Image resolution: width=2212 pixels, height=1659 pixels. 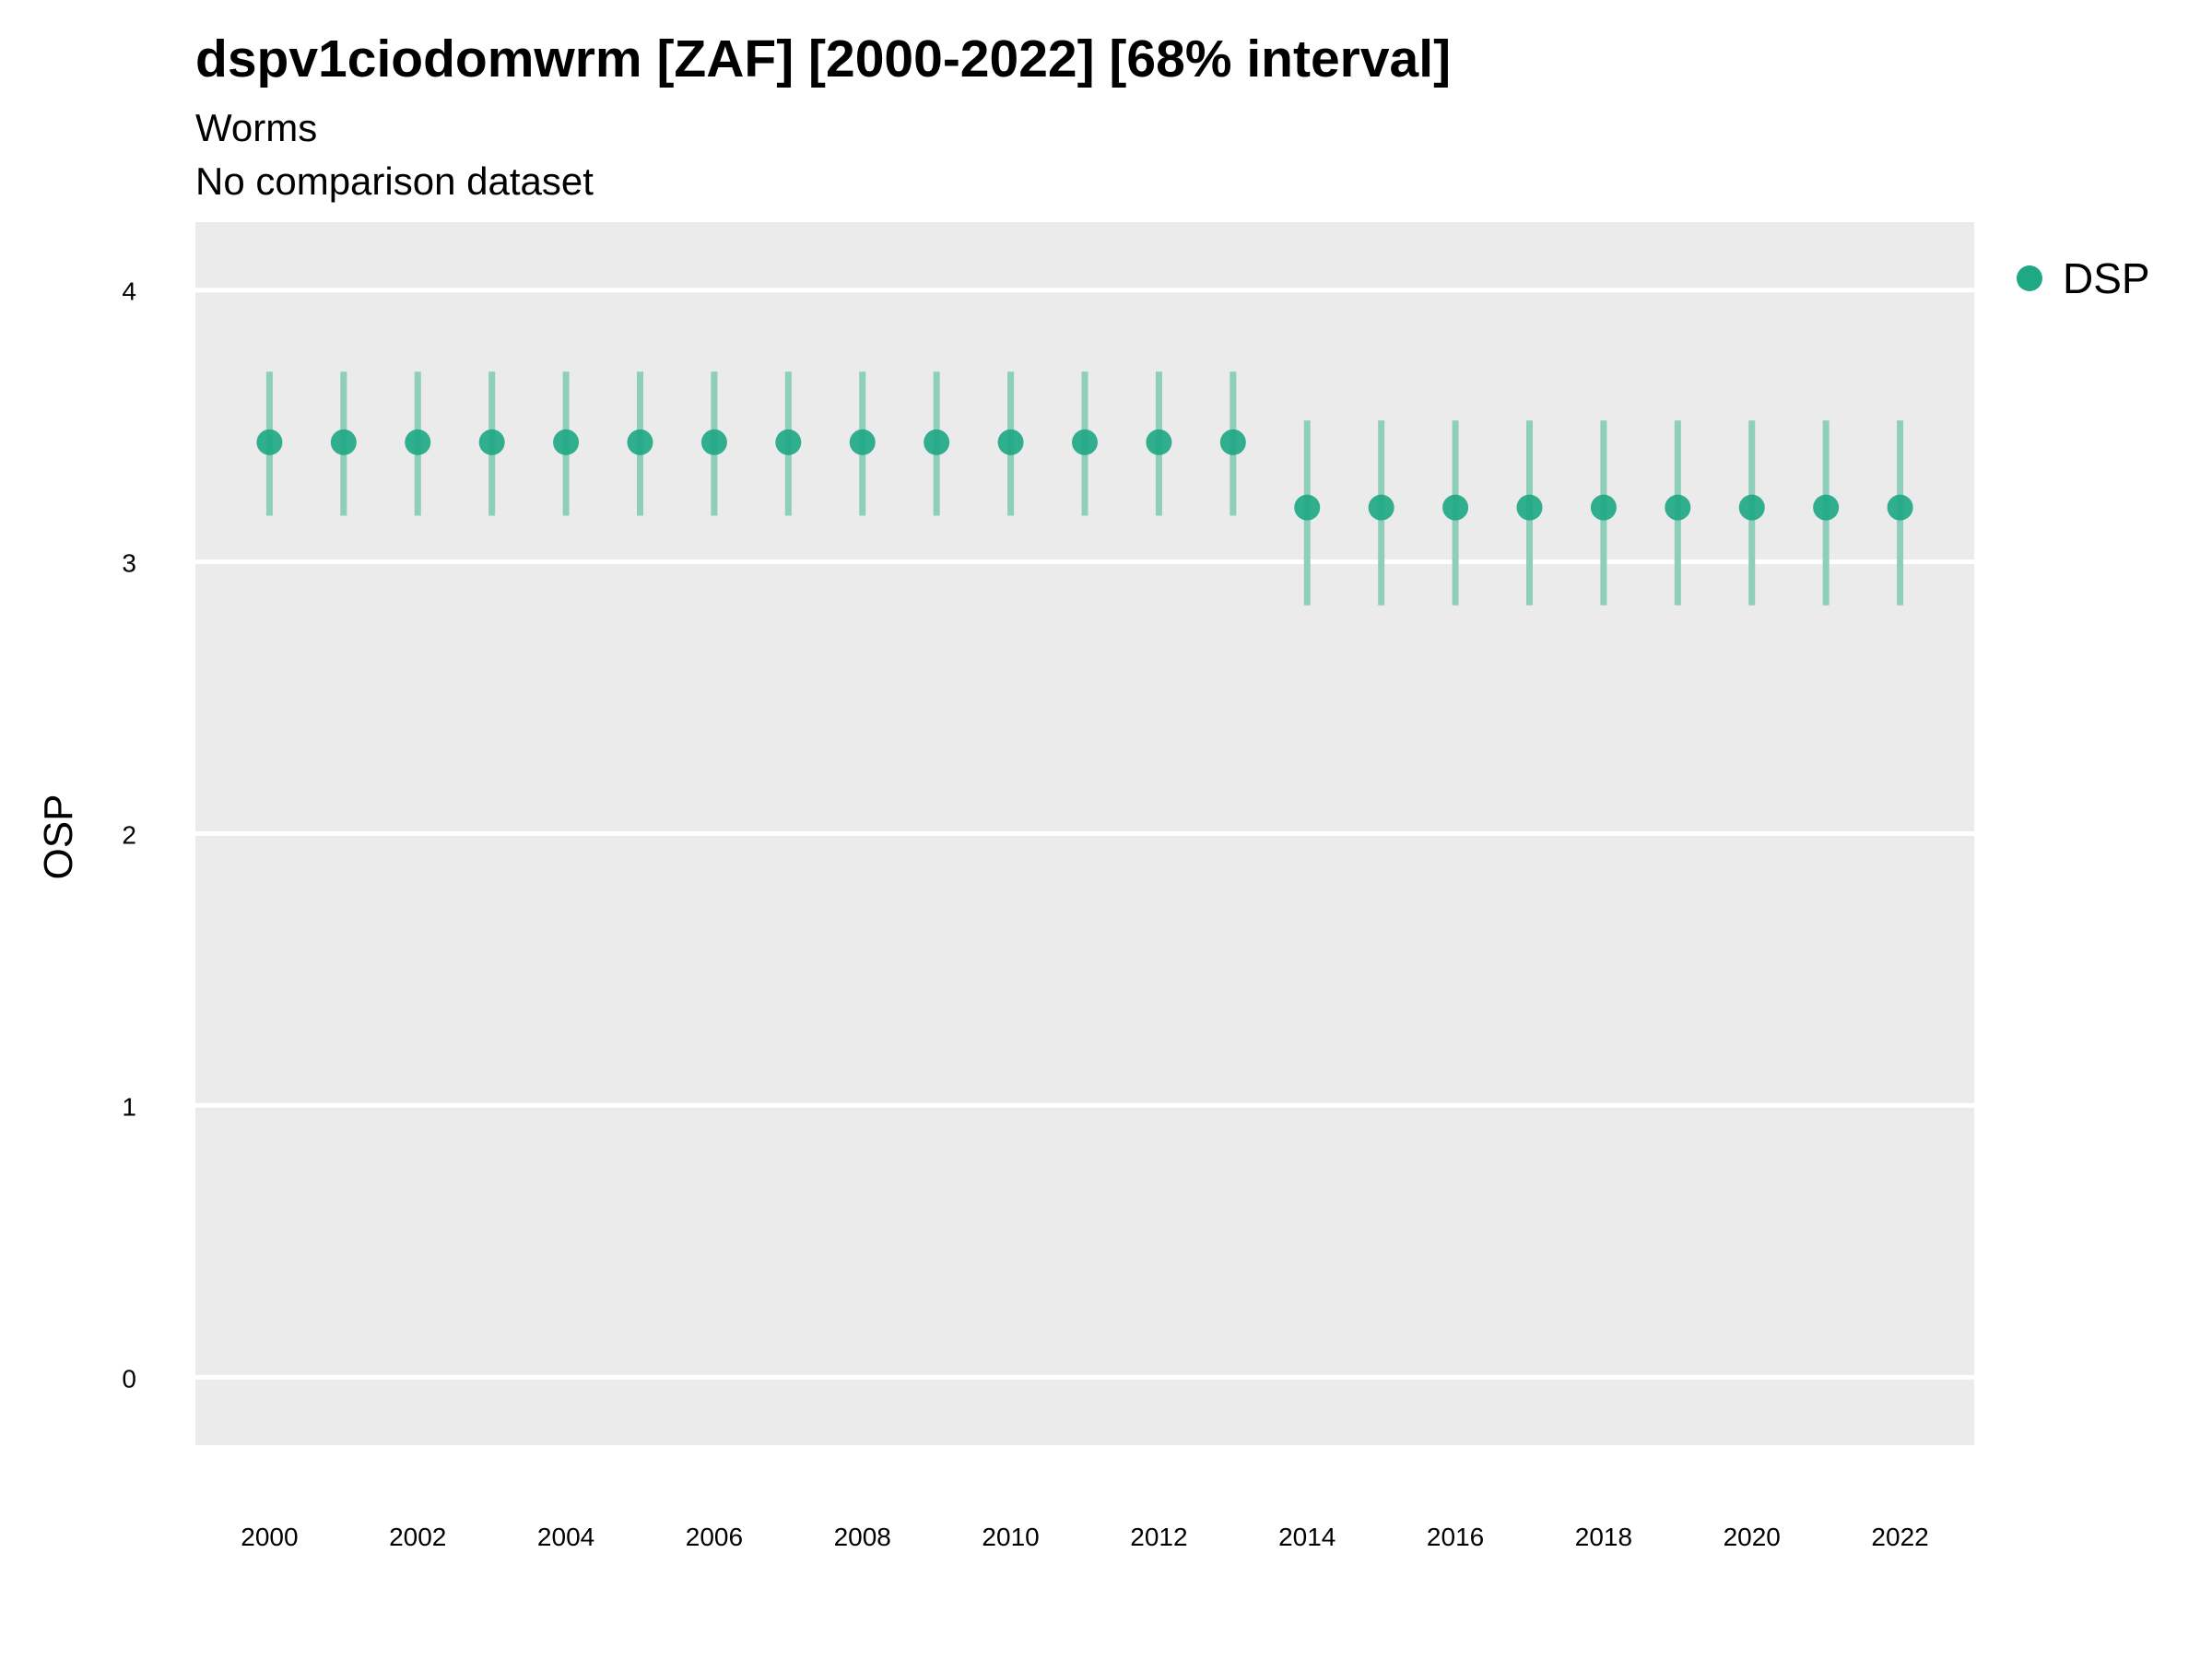 I want to click on x-tick-label: 2016, so click(x=1455, y=1537).